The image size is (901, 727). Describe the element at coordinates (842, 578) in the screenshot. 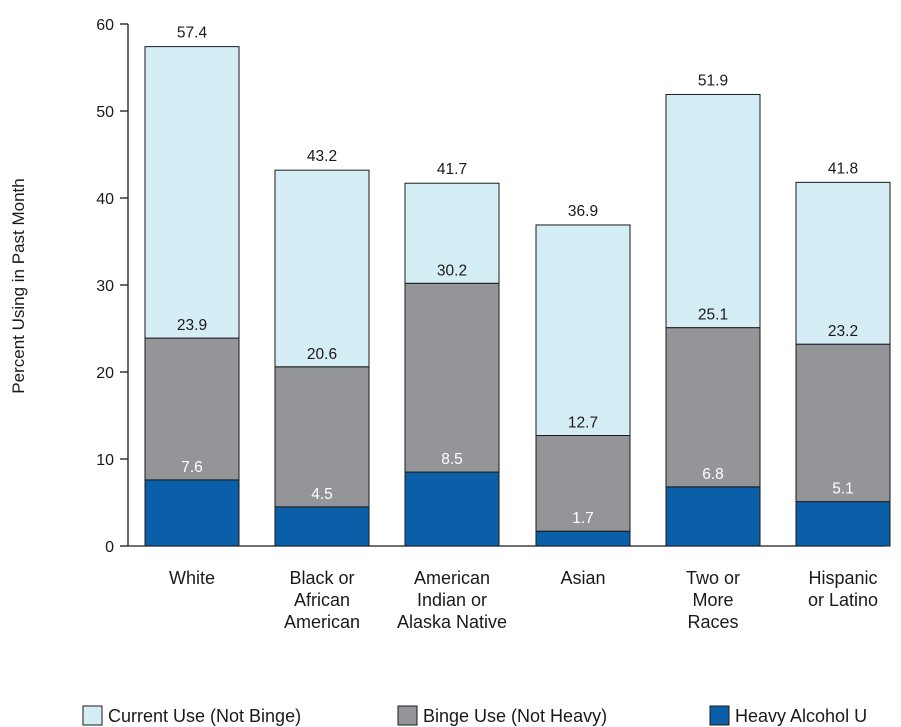

I see `category-label: Hispanic` at that location.